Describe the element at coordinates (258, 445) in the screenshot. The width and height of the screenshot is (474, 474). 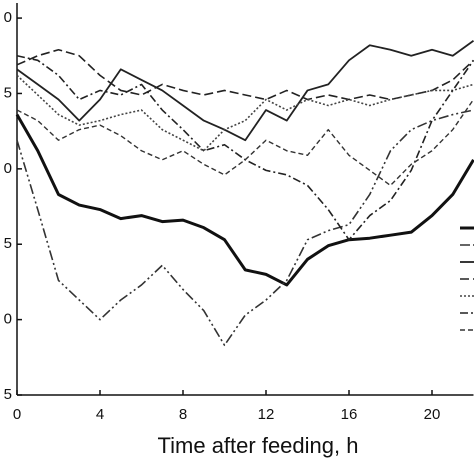
I see `x-axis-title: Time after feeding, h` at that location.